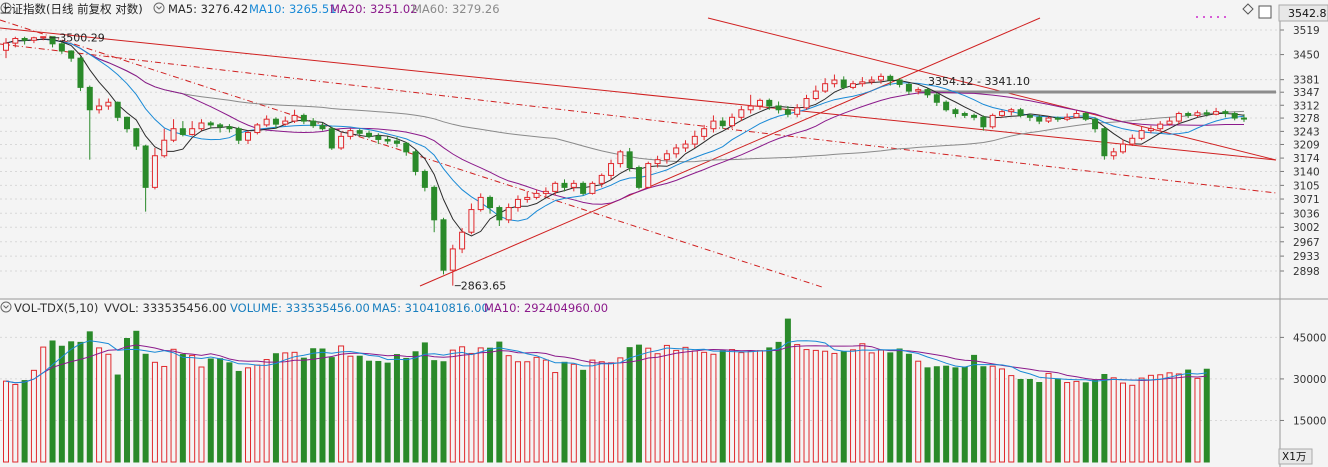 Image resolution: width=1328 pixels, height=467 pixels. I want to click on price-tick-label: 3312, so click(1306, 106).